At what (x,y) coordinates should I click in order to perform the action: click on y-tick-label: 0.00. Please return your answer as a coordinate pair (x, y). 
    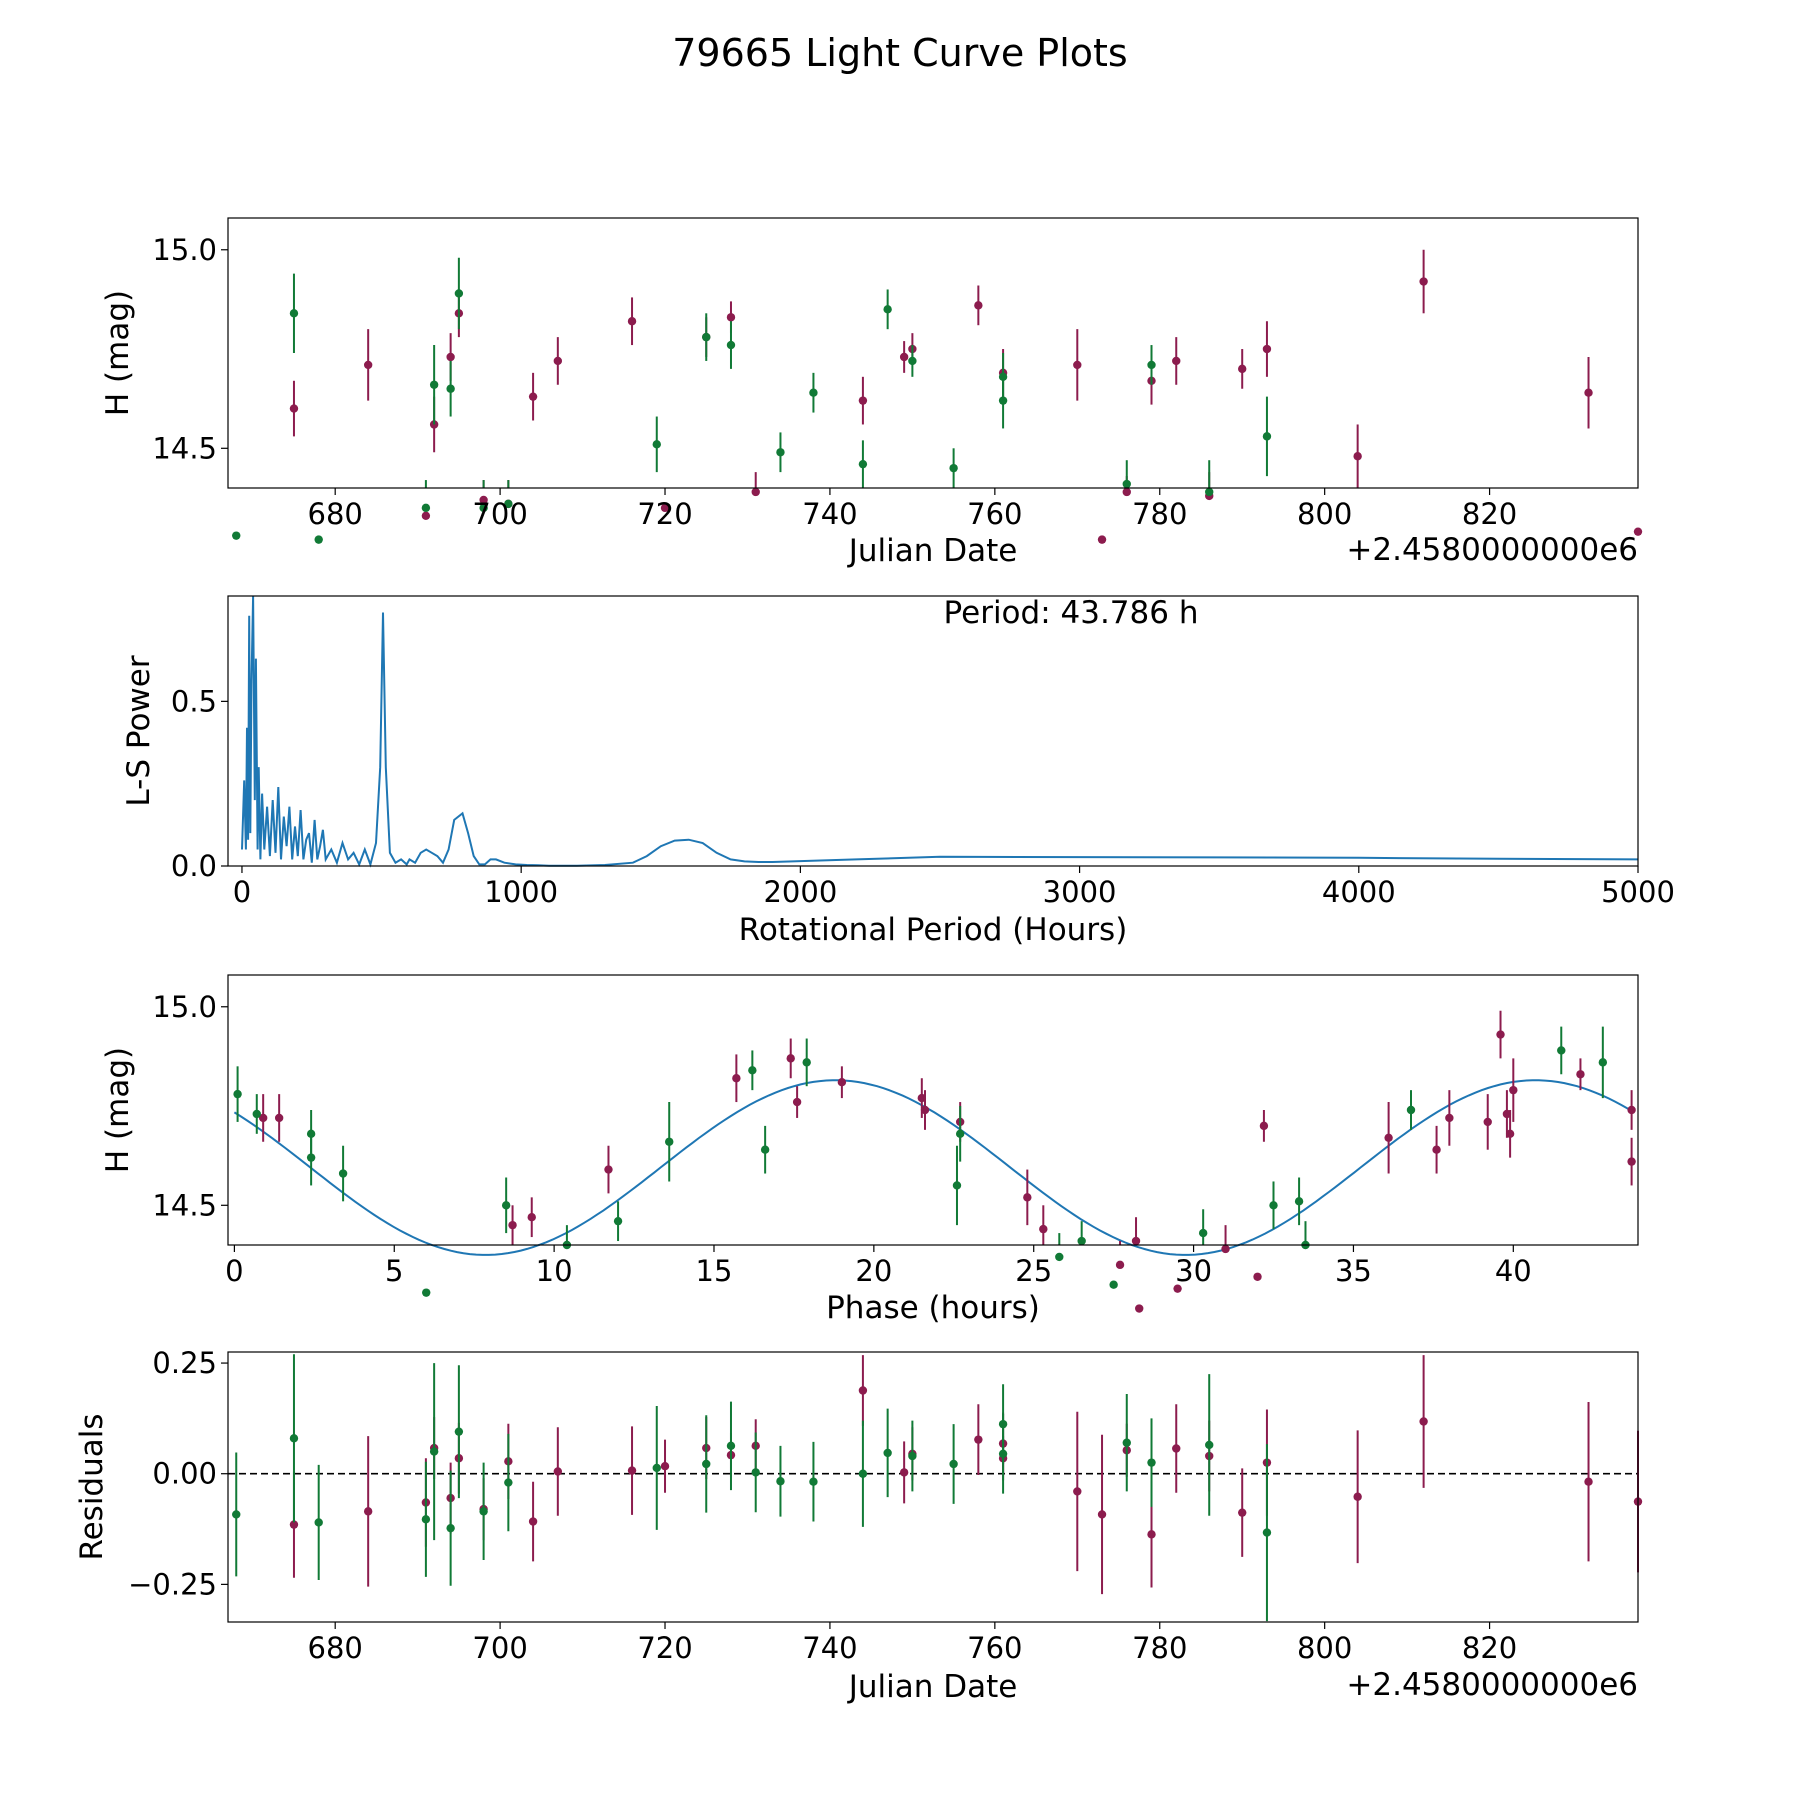
    Looking at the image, I should click on (184, 1474).